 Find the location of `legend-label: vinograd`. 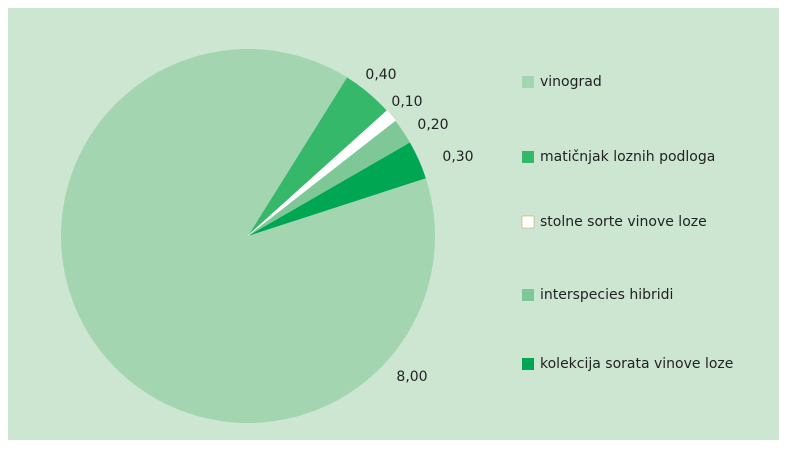

legend-label: vinograd is located at coordinates (571, 82).